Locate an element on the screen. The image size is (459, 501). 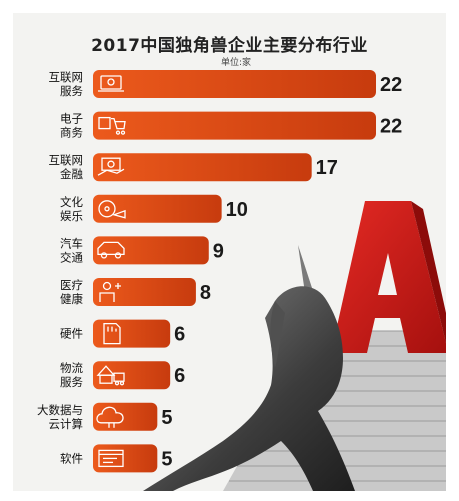
value-label: 9 is located at coordinates (218, 251).